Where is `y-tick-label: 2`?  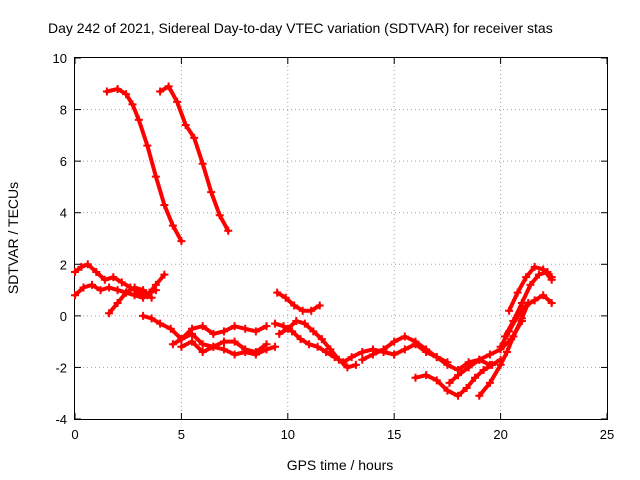 y-tick-label: 2 is located at coordinates (63, 264).